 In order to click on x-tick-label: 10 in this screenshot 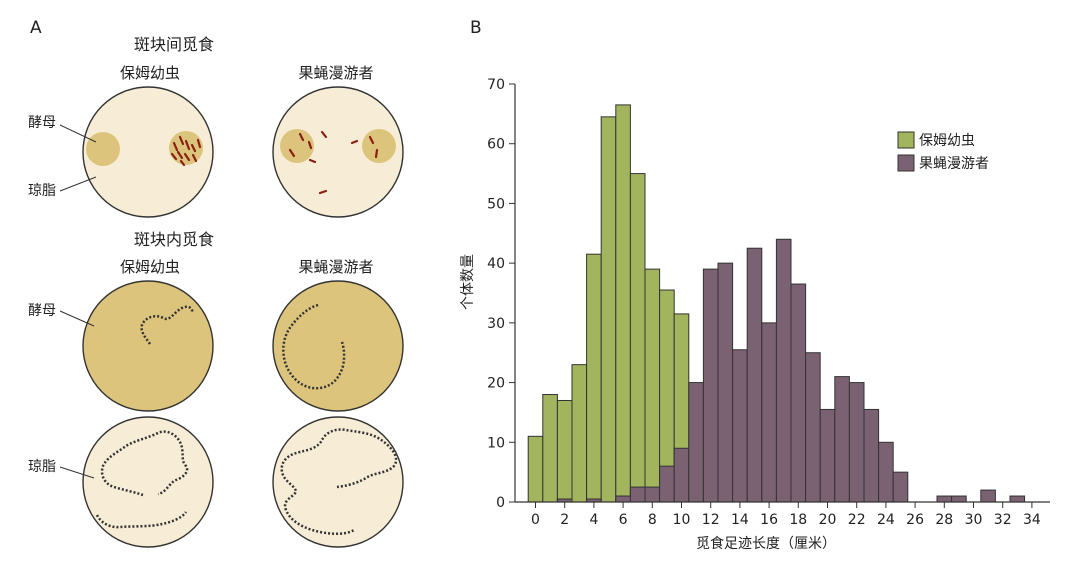, I will do `click(682, 520)`.